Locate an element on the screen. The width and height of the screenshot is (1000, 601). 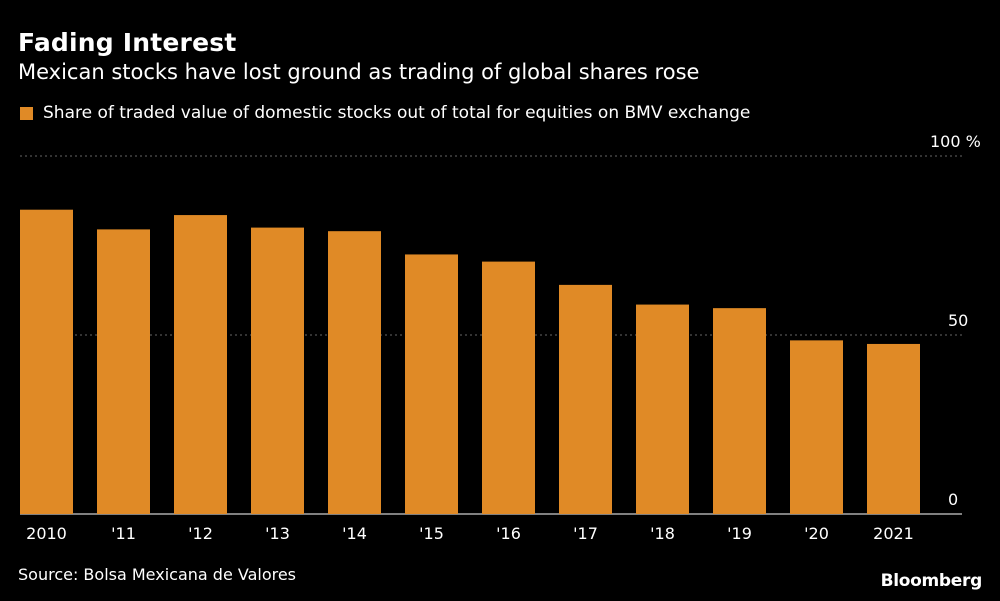
x-tick-label: '15 is located at coordinates (431, 533).